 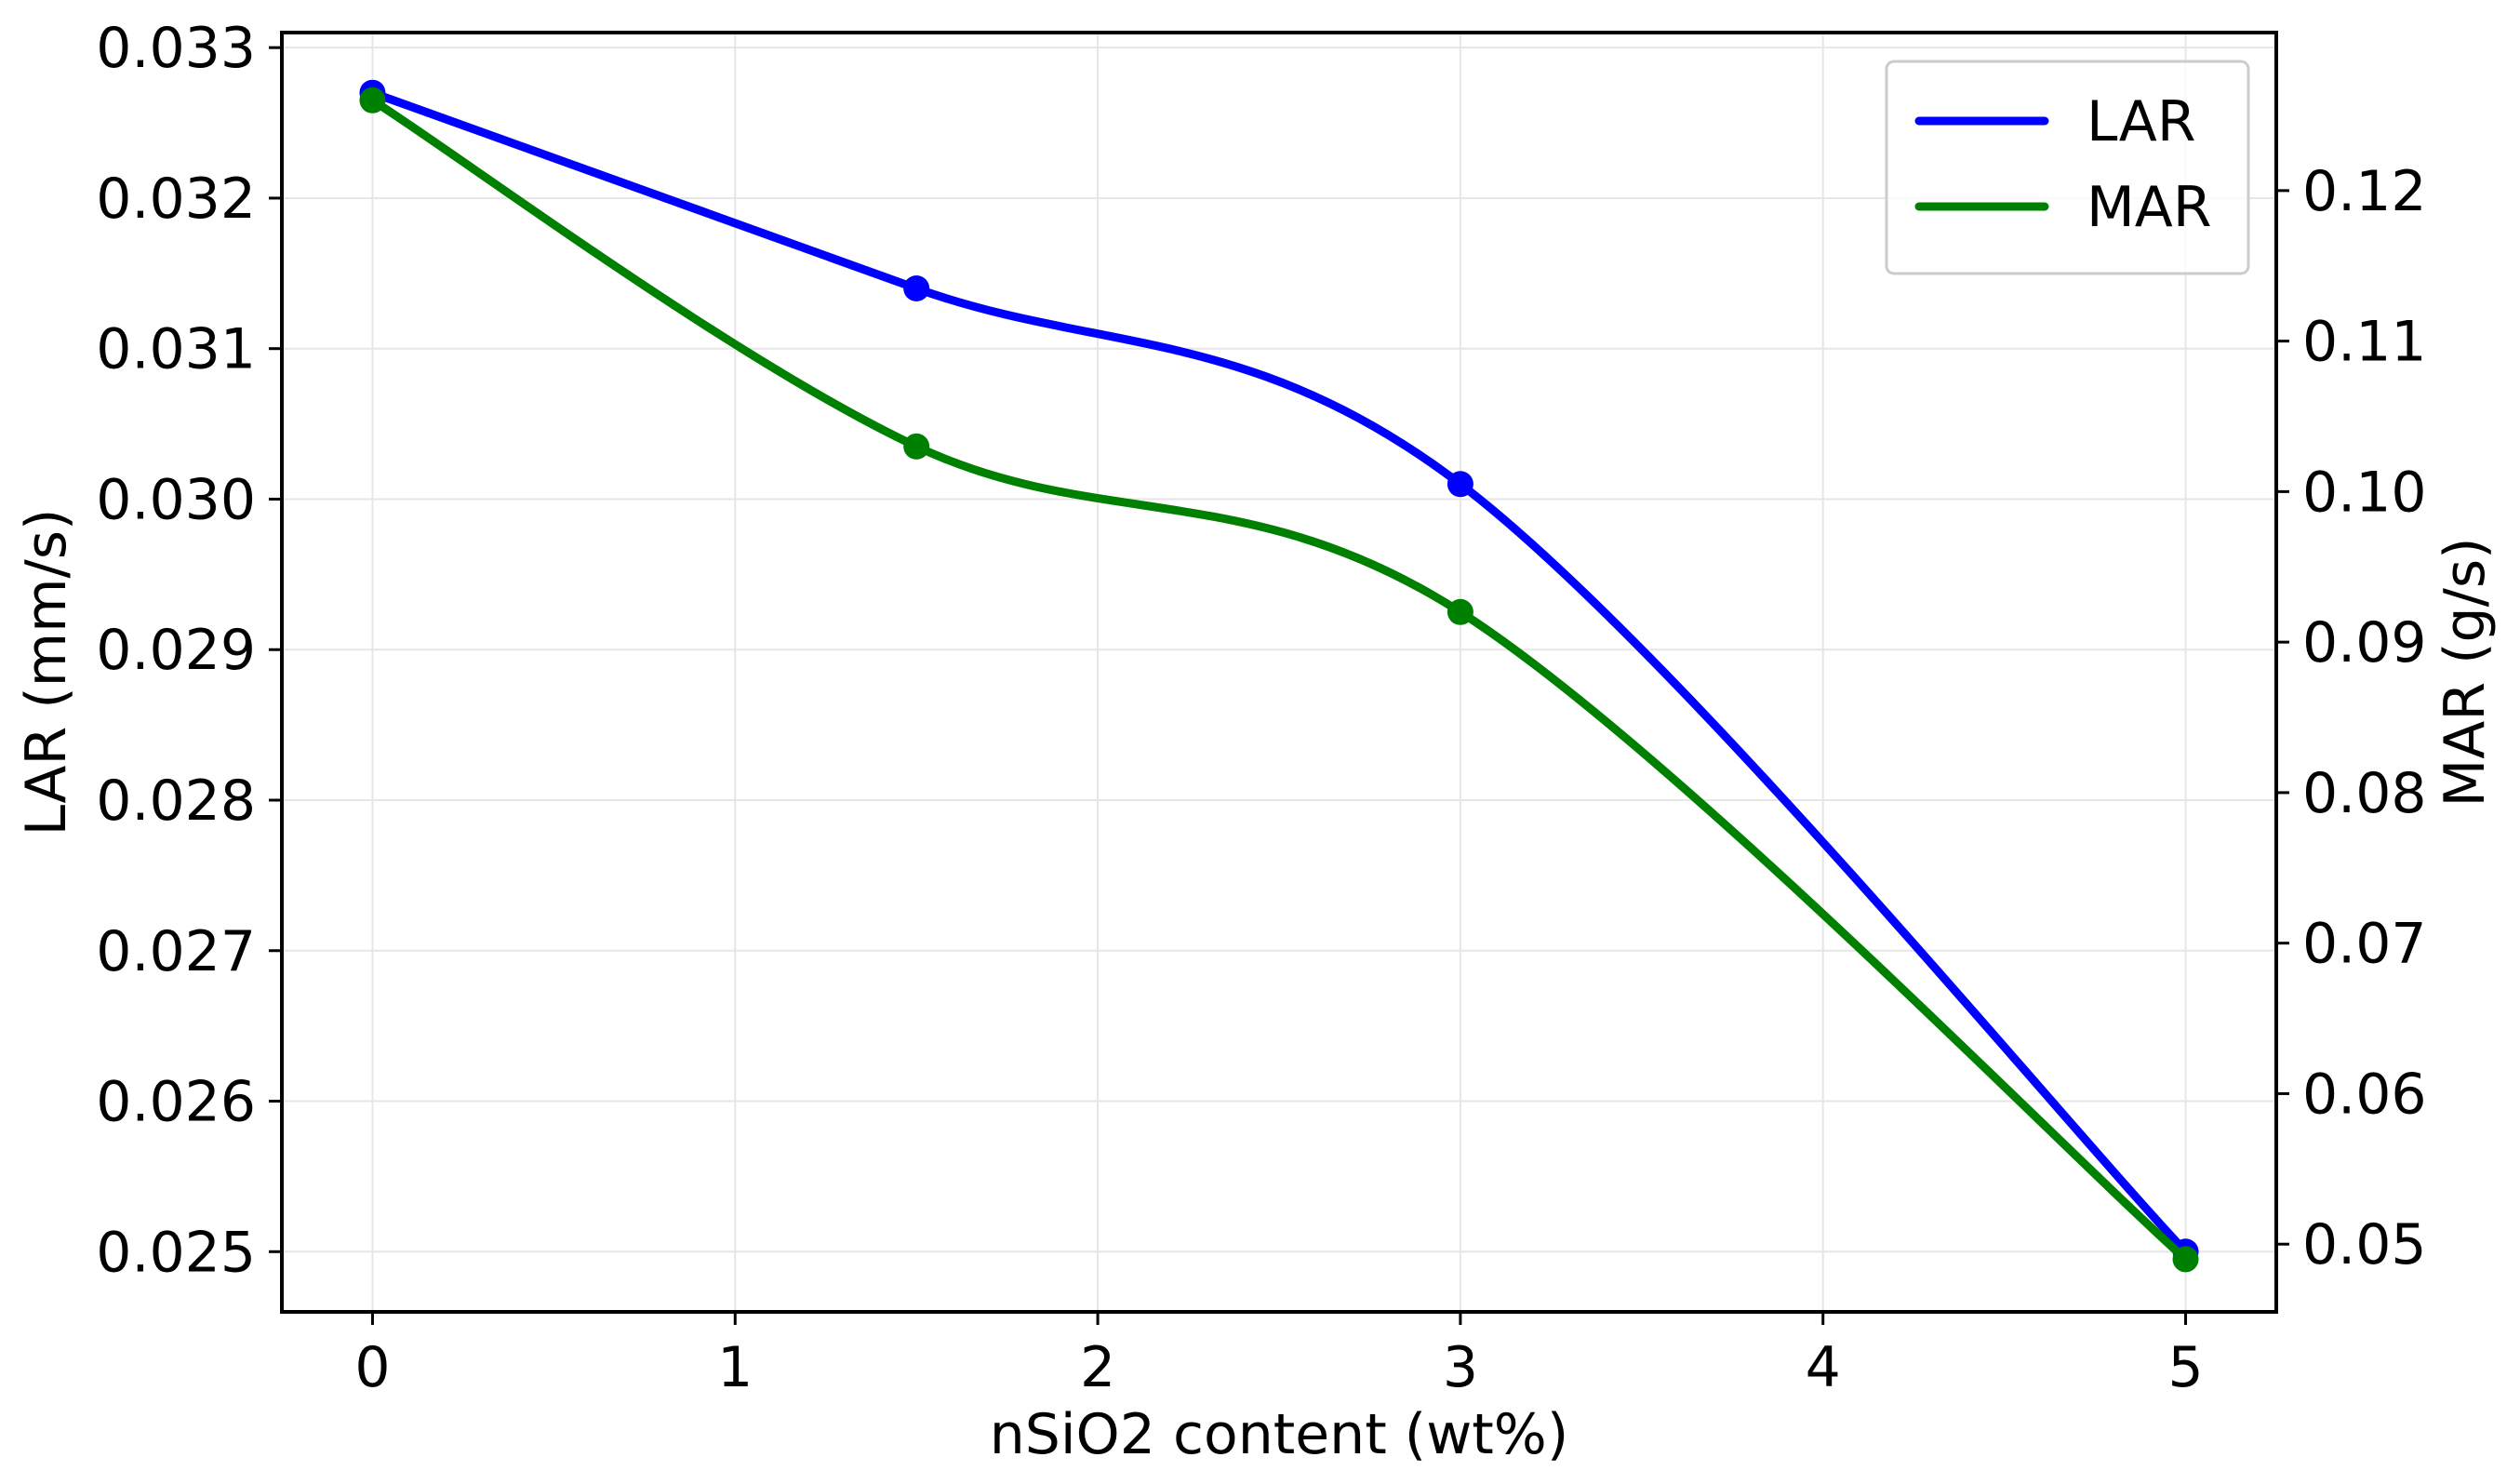 I want to click on right-y-tick-label: 0.07, so click(x=2364, y=944).